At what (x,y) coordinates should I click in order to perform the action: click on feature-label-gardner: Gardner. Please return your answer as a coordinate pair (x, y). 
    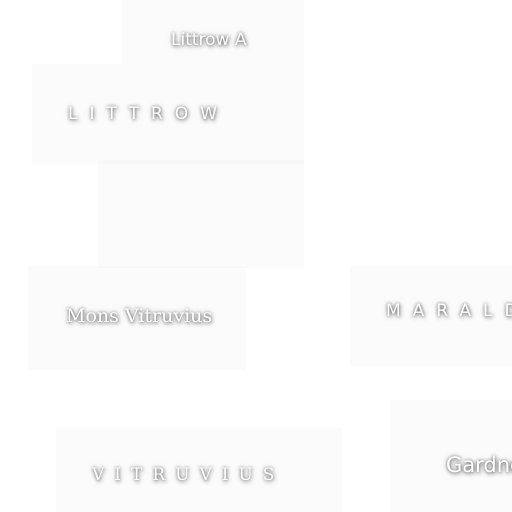
    Looking at the image, I should click on (479, 465).